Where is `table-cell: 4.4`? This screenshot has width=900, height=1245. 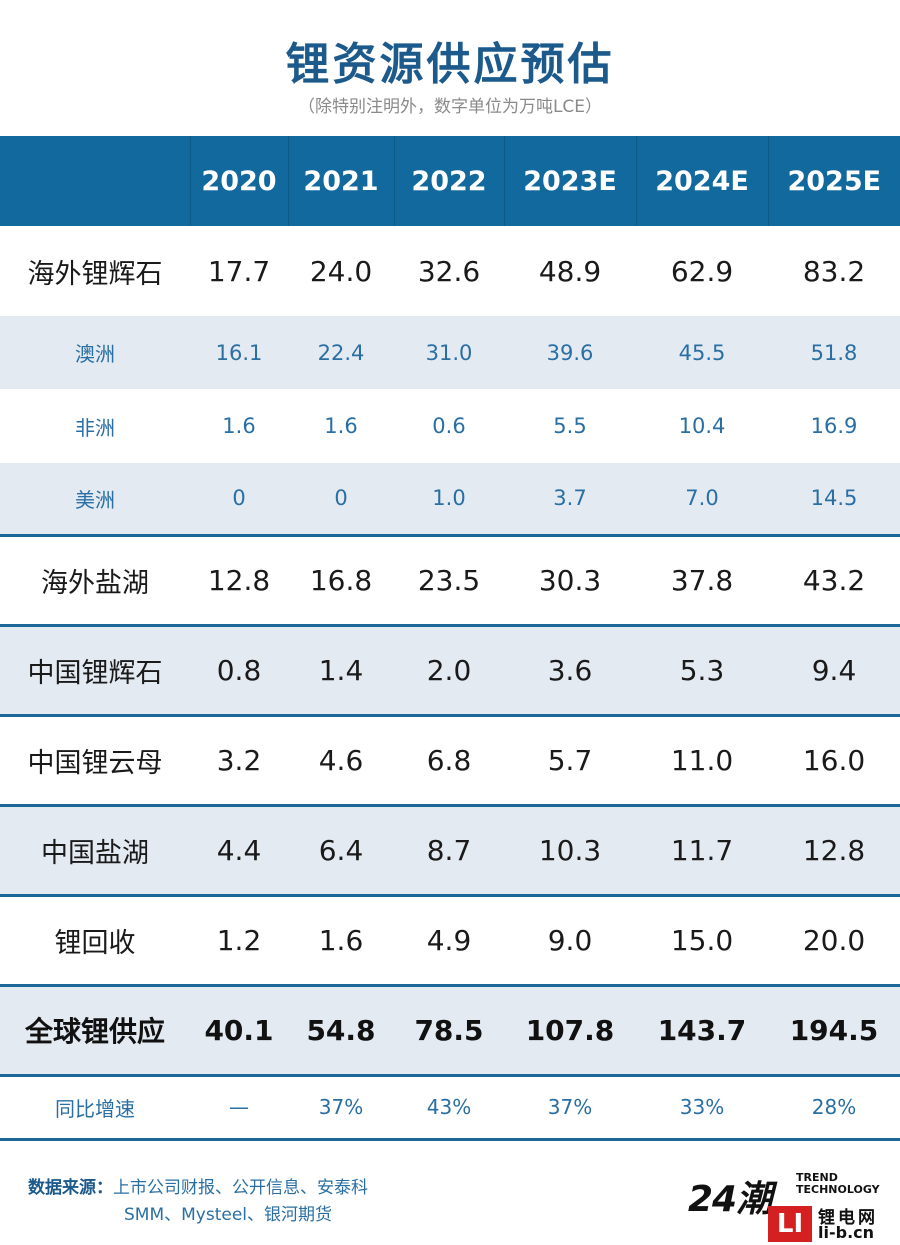
table-cell: 4.4 is located at coordinates (239, 850).